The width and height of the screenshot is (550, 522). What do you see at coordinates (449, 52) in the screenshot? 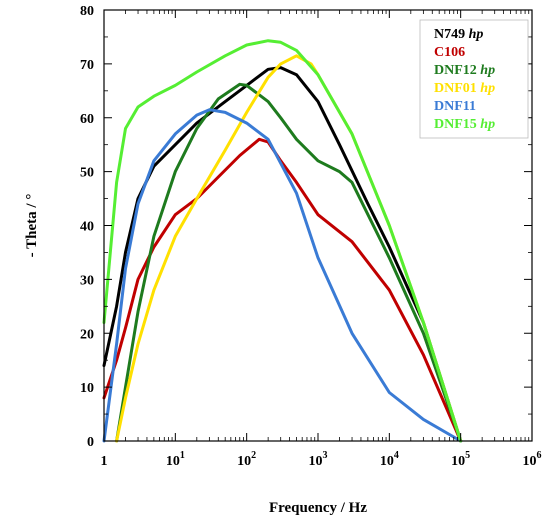
I see `legend-item: C106` at bounding box center [449, 52].